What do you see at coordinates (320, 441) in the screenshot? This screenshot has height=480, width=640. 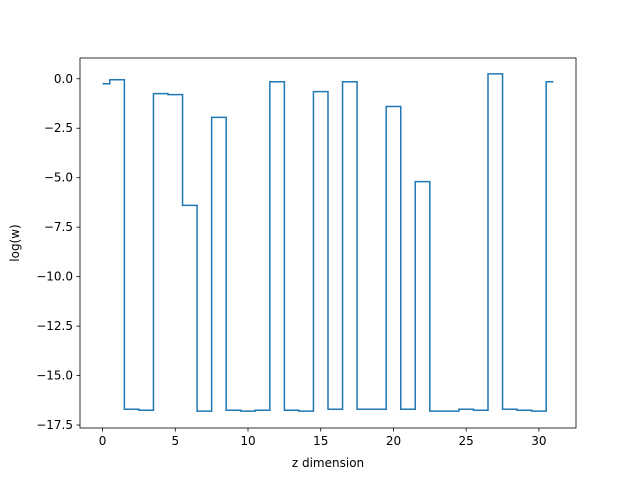 I see `x-tick-label: 15` at bounding box center [320, 441].